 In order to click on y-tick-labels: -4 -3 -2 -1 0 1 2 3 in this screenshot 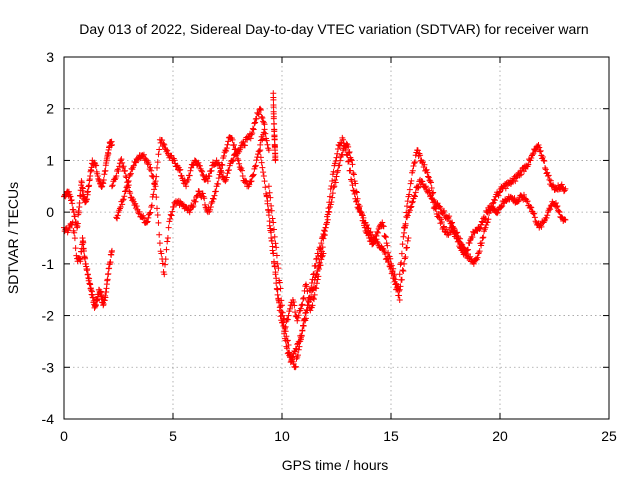, I will do `click(48, 238)`.